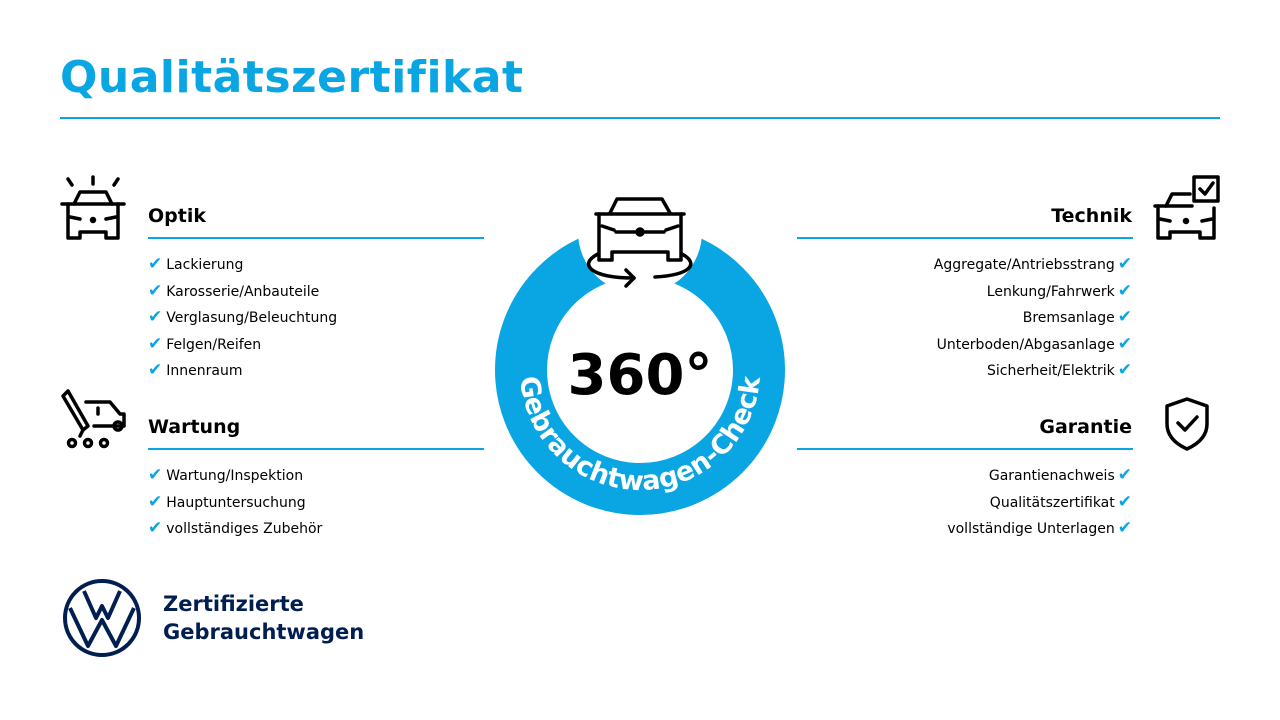 This screenshot has height=720, width=1280. What do you see at coordinates (233, 604) in the screenshot?
I see `brand-line-1: Zertifizierte` at bounding box center [233, 604].